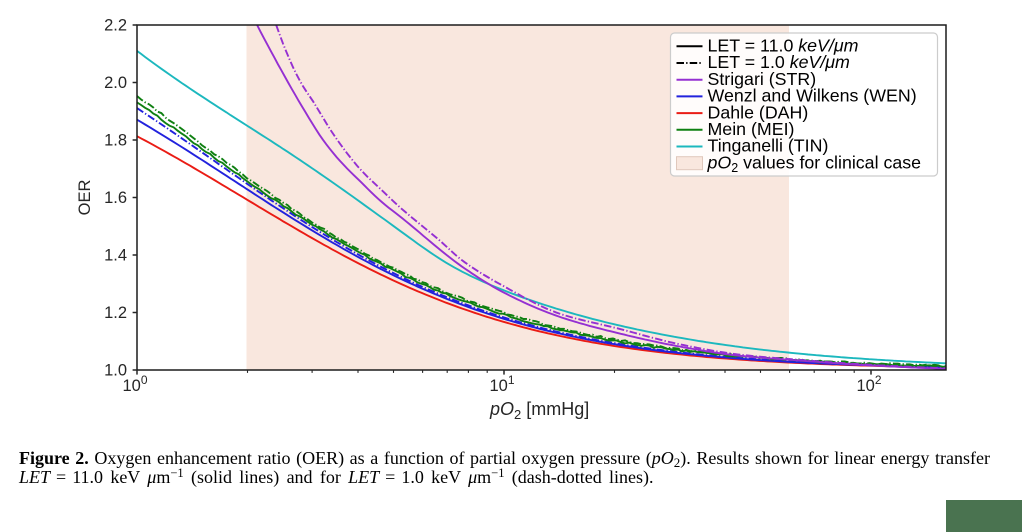 Image resolution: width=1022 pixels, height=532 pixels. What do you see at coordinates (115, 83) in the screenshot?
I see `svg-text: 2.0` at bounding box center [115, 83].